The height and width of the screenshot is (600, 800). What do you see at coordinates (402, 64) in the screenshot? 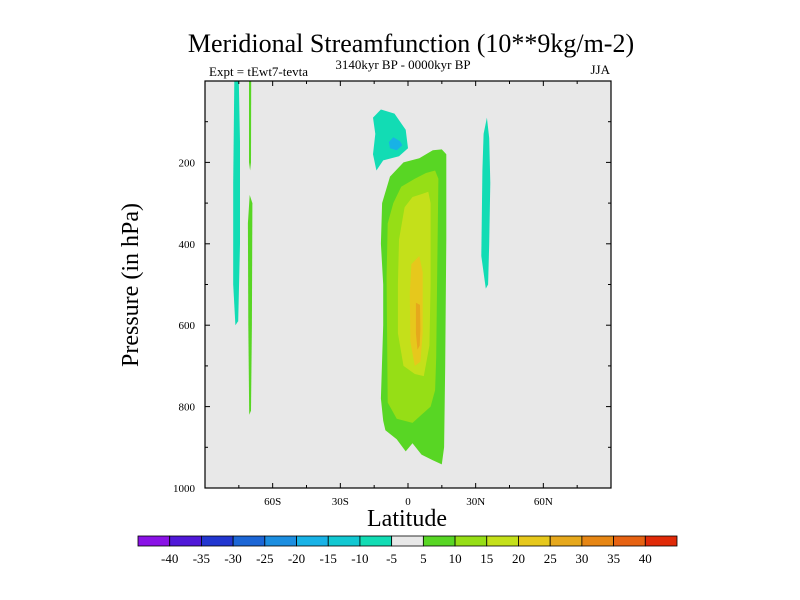
I see `period-label: 3140kyr BP - 0000kyr BP` at bounding box center [402, 64].